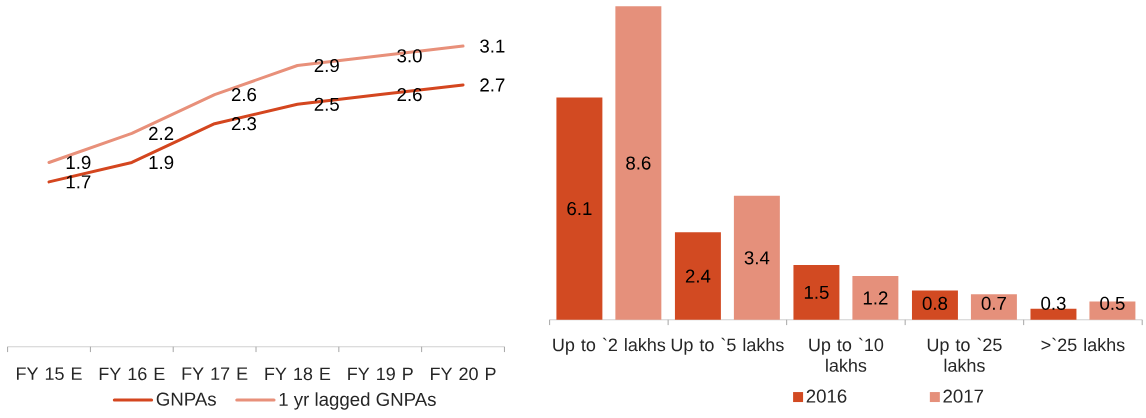 The width and height of the screenshot is (1146, 418). I want to click on x-tick-label: FY 16 E, so click(132, 374).